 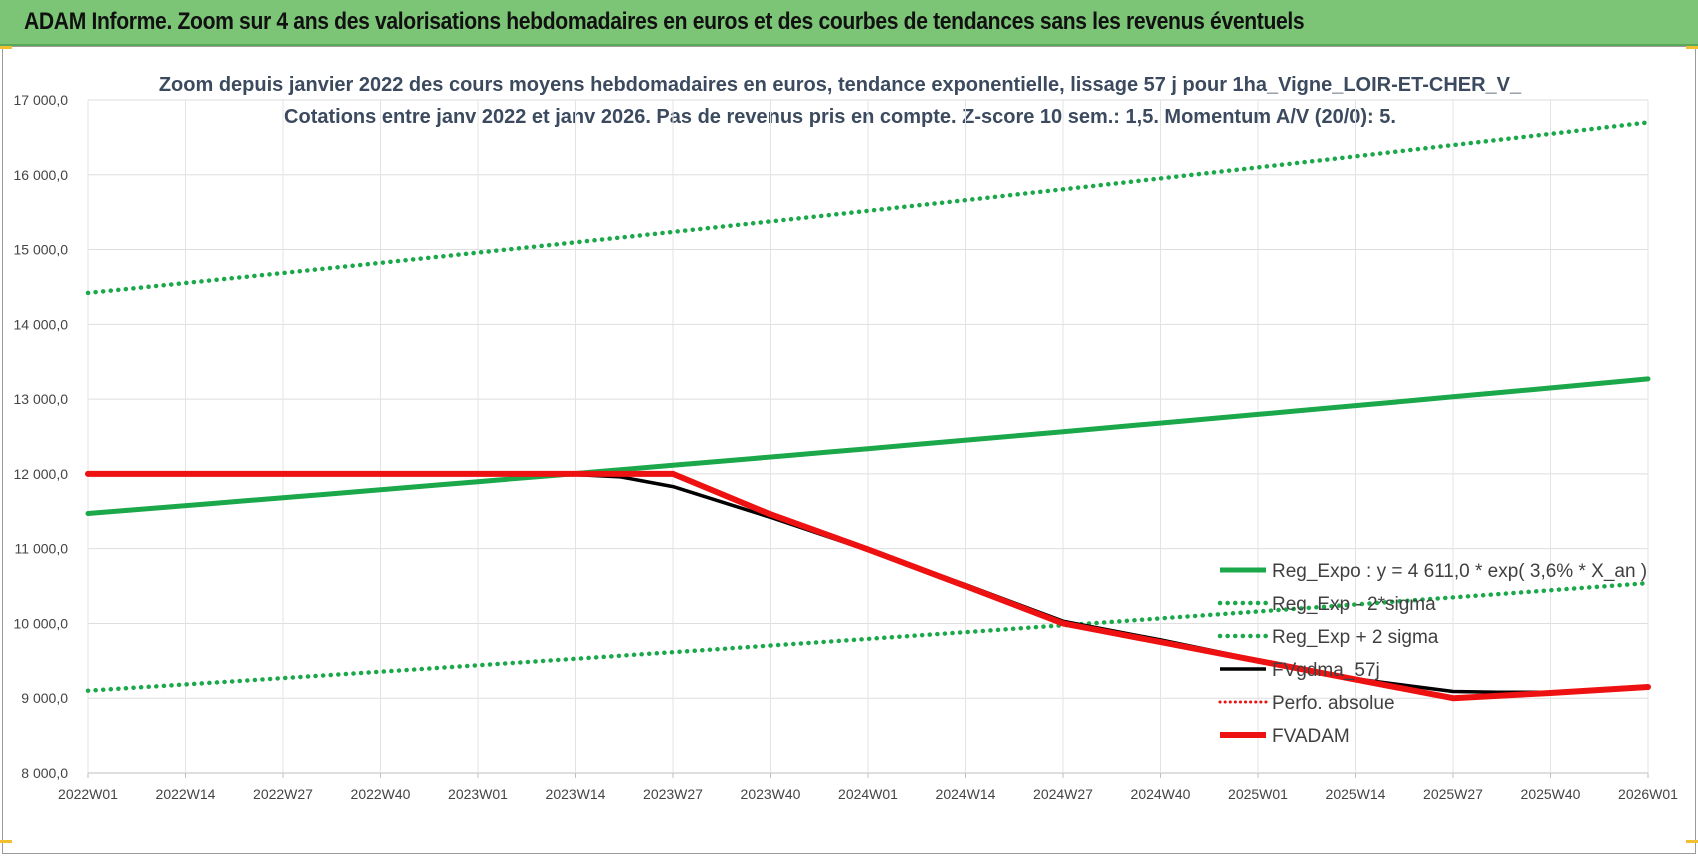 What do you see at coordinates (44, 698) in the screenshot?
I see `y-tick-label: 9 000,0` at bounding box center [44, 698].